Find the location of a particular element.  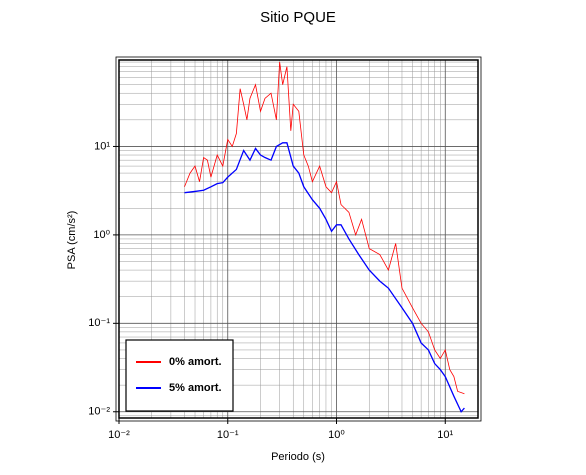

x-tick-label: 10⁰ is located at coordinates (336, 435).